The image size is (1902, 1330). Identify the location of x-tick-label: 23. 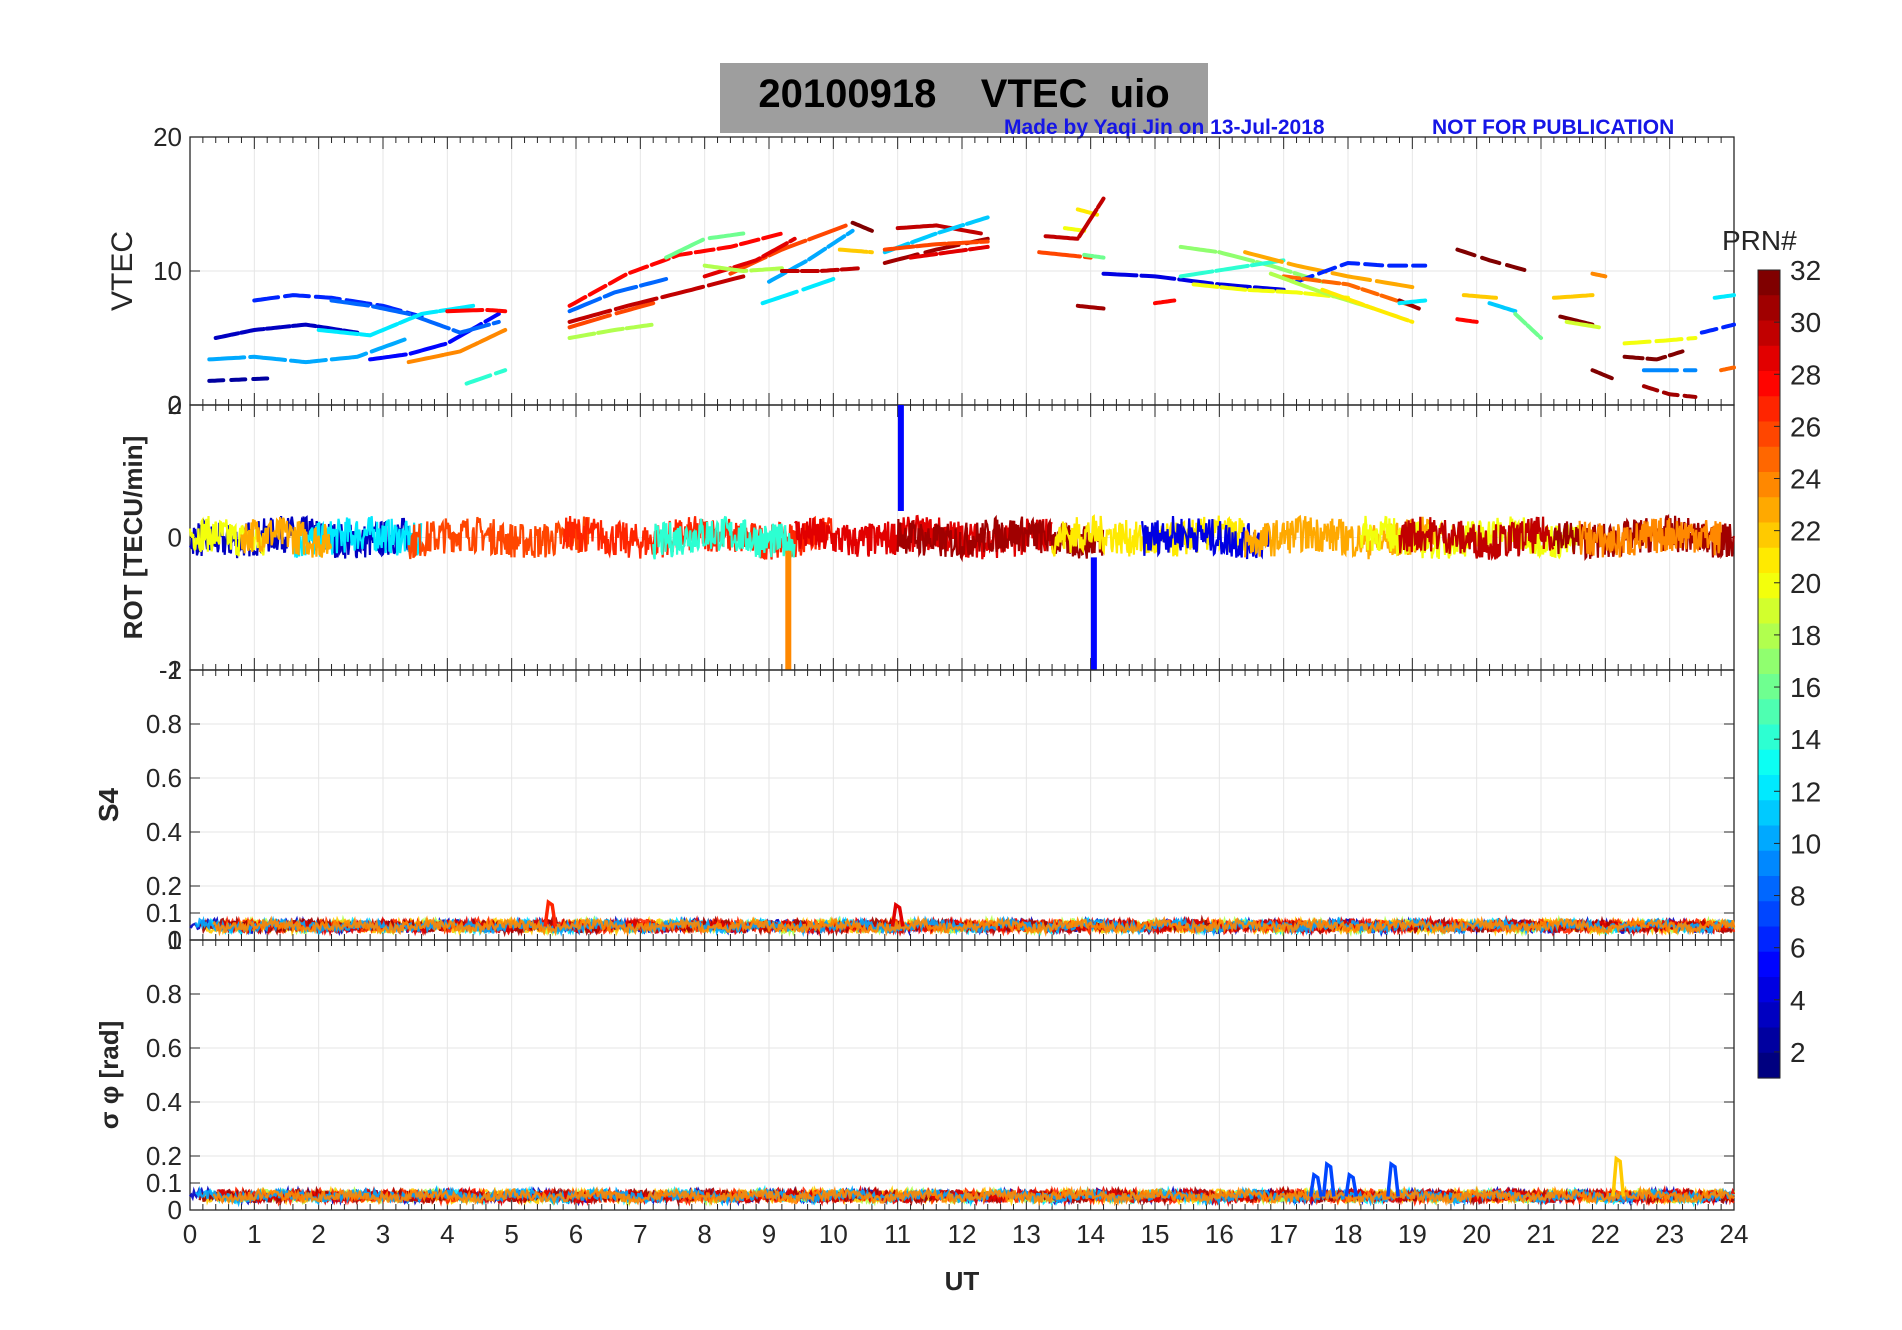
(1669, 1234).